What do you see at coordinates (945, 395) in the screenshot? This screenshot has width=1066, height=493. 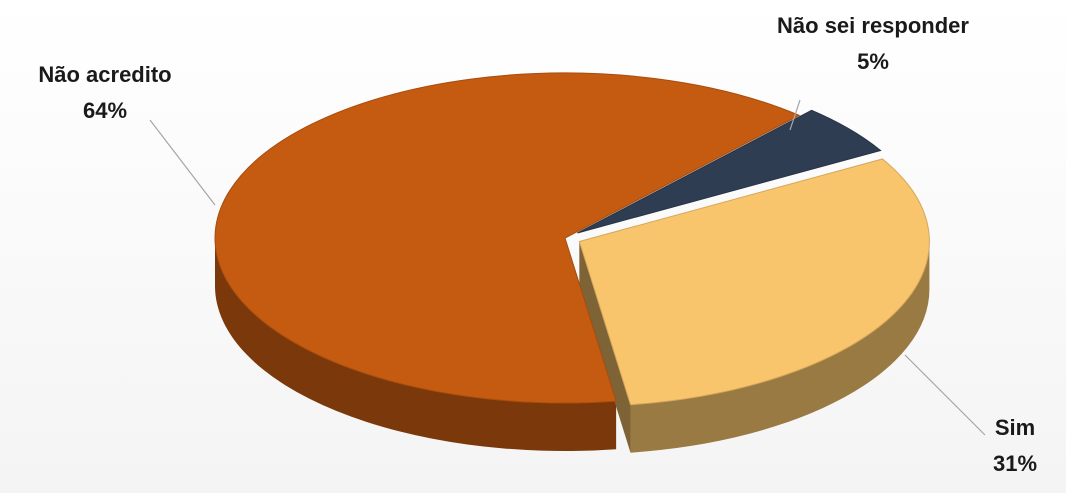 I see `leader-line-sim` at bounding box center [945, 395].